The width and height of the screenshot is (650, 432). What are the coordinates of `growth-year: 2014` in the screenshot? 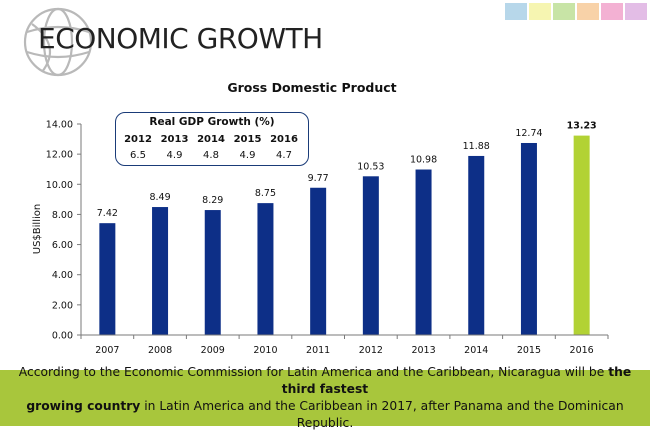 It's located at (211, 139).